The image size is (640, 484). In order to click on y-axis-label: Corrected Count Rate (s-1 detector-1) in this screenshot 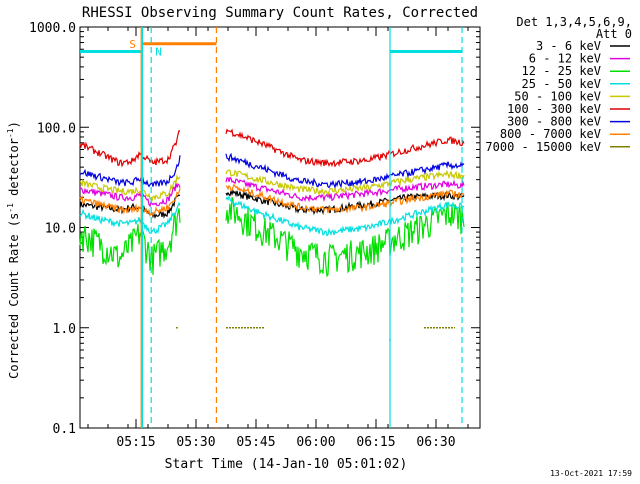, I will do `click(13, 250)`.